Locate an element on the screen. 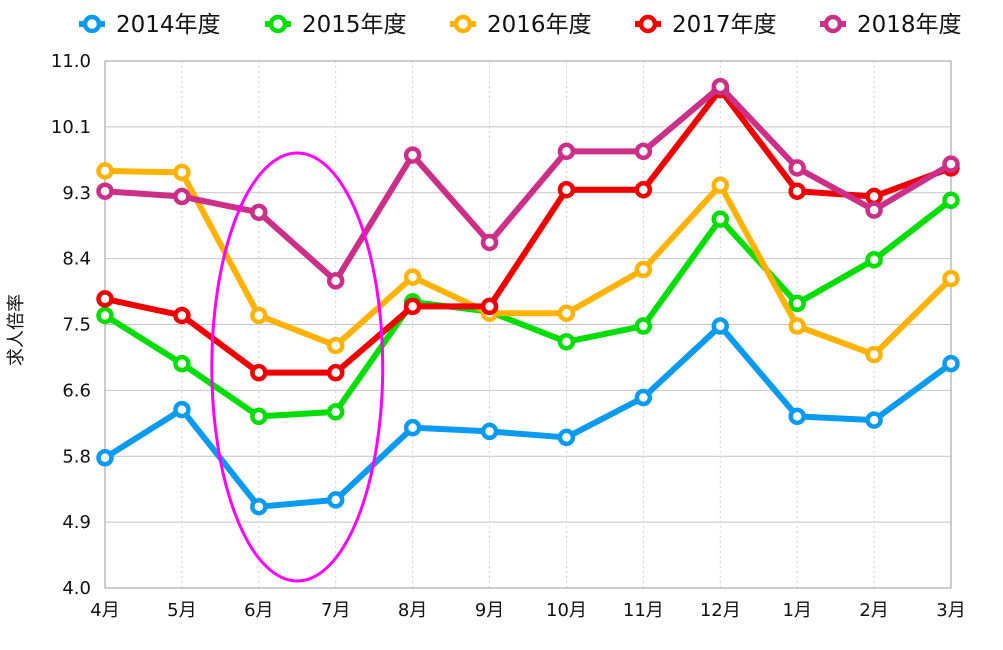  x-axis-ticks: 4月 5月 6月 7月 8月 9月 10月 11月 12月 1月 2月 3月 is located at coordinates (527, 610).